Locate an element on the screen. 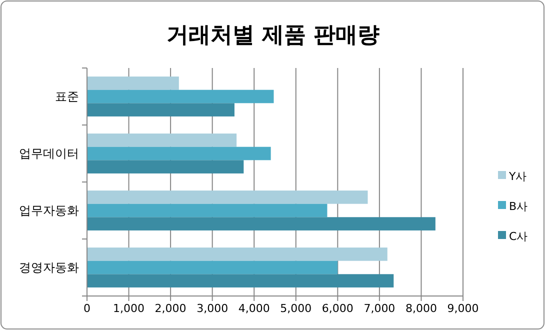  x-tick-label: 5,000 is located at coordinates (296, 308).